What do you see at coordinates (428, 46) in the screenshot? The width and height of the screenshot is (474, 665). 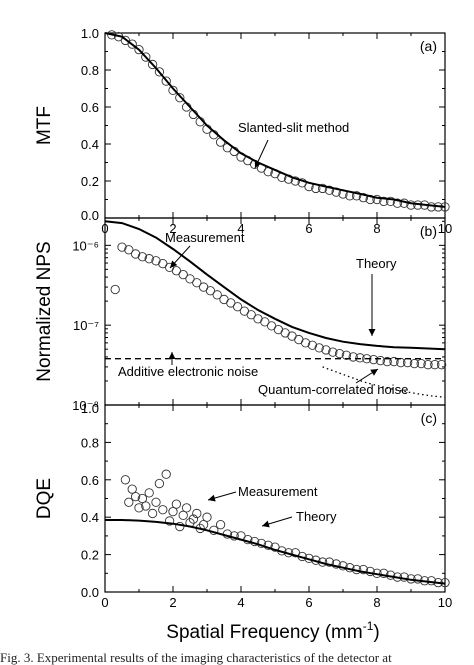 I see `panel-tag: (a)` at bounding box center [428, 46].